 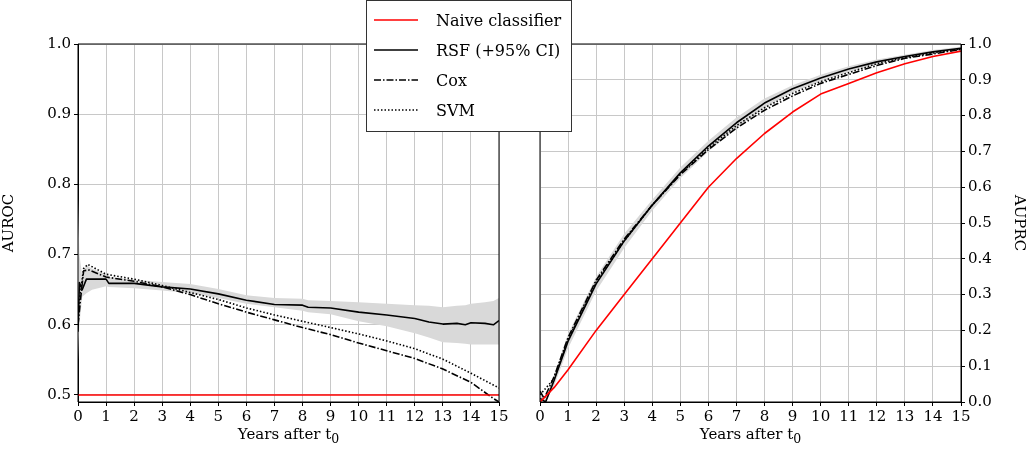 I want to click on y-tick-label: 0.3, so click(x=980, y=293).